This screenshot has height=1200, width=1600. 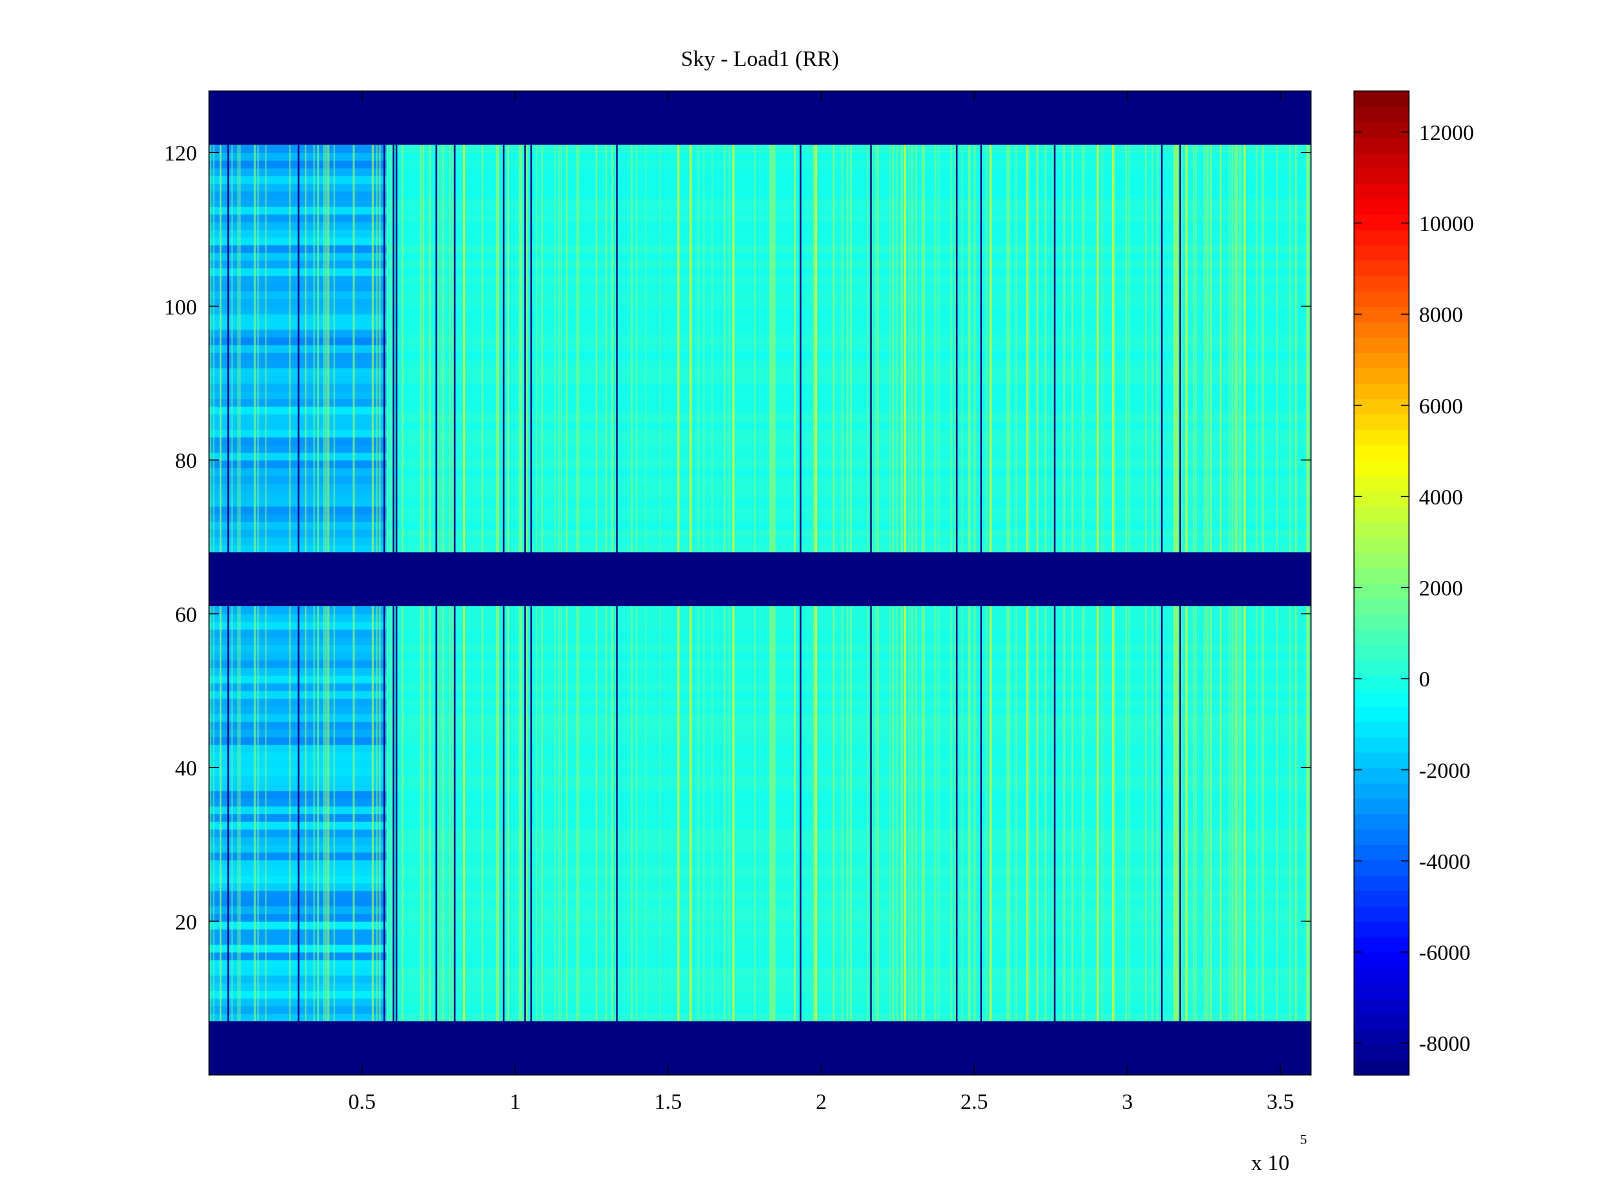 What do you see at coordinates (668, 1101) in the screenshot?
I see `x-tick-label: 1.5` at bounding box center [668, 1101].